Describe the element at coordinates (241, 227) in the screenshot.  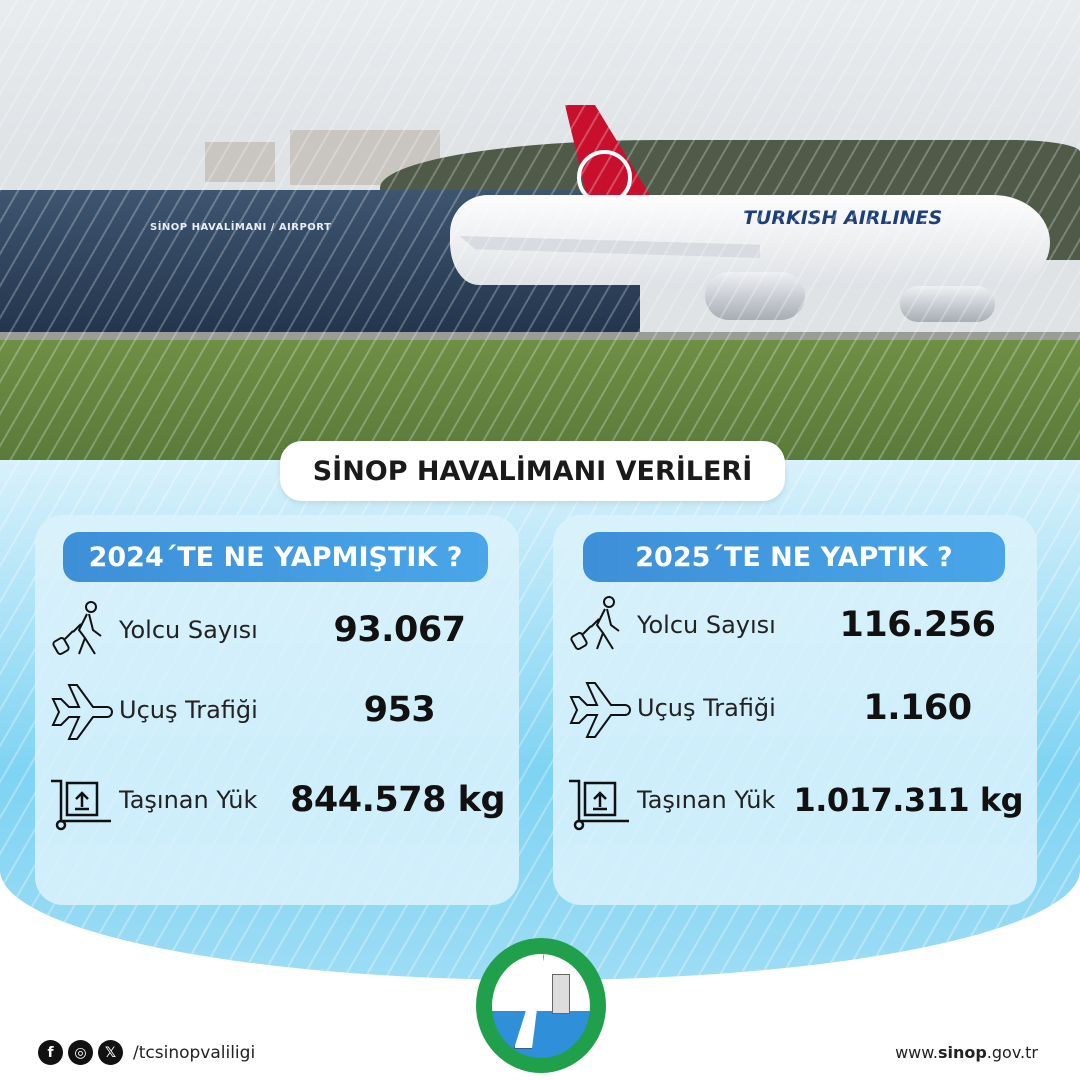
I see `terminal-sign: SİNOP HAVALİMANI / AIRPORT` at that location.